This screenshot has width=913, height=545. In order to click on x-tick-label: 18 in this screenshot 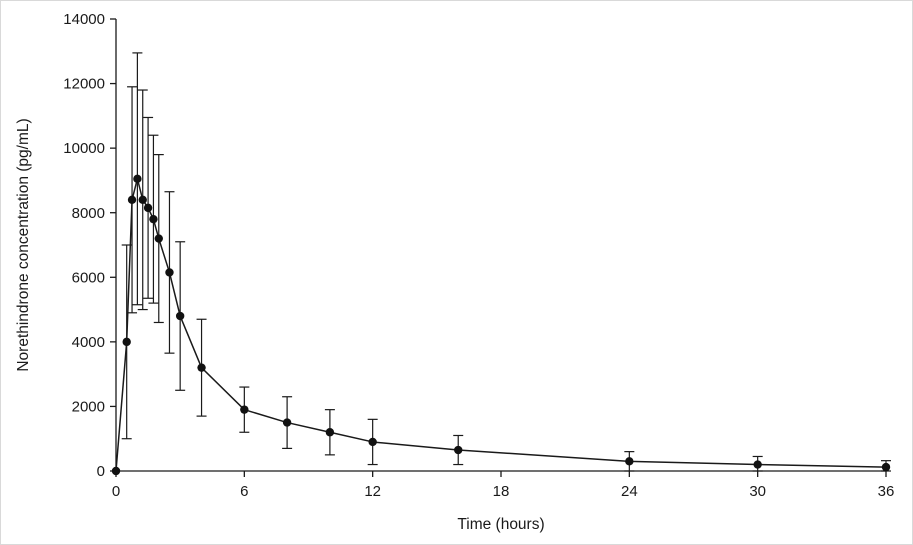, I will do `click(501, 491)`.